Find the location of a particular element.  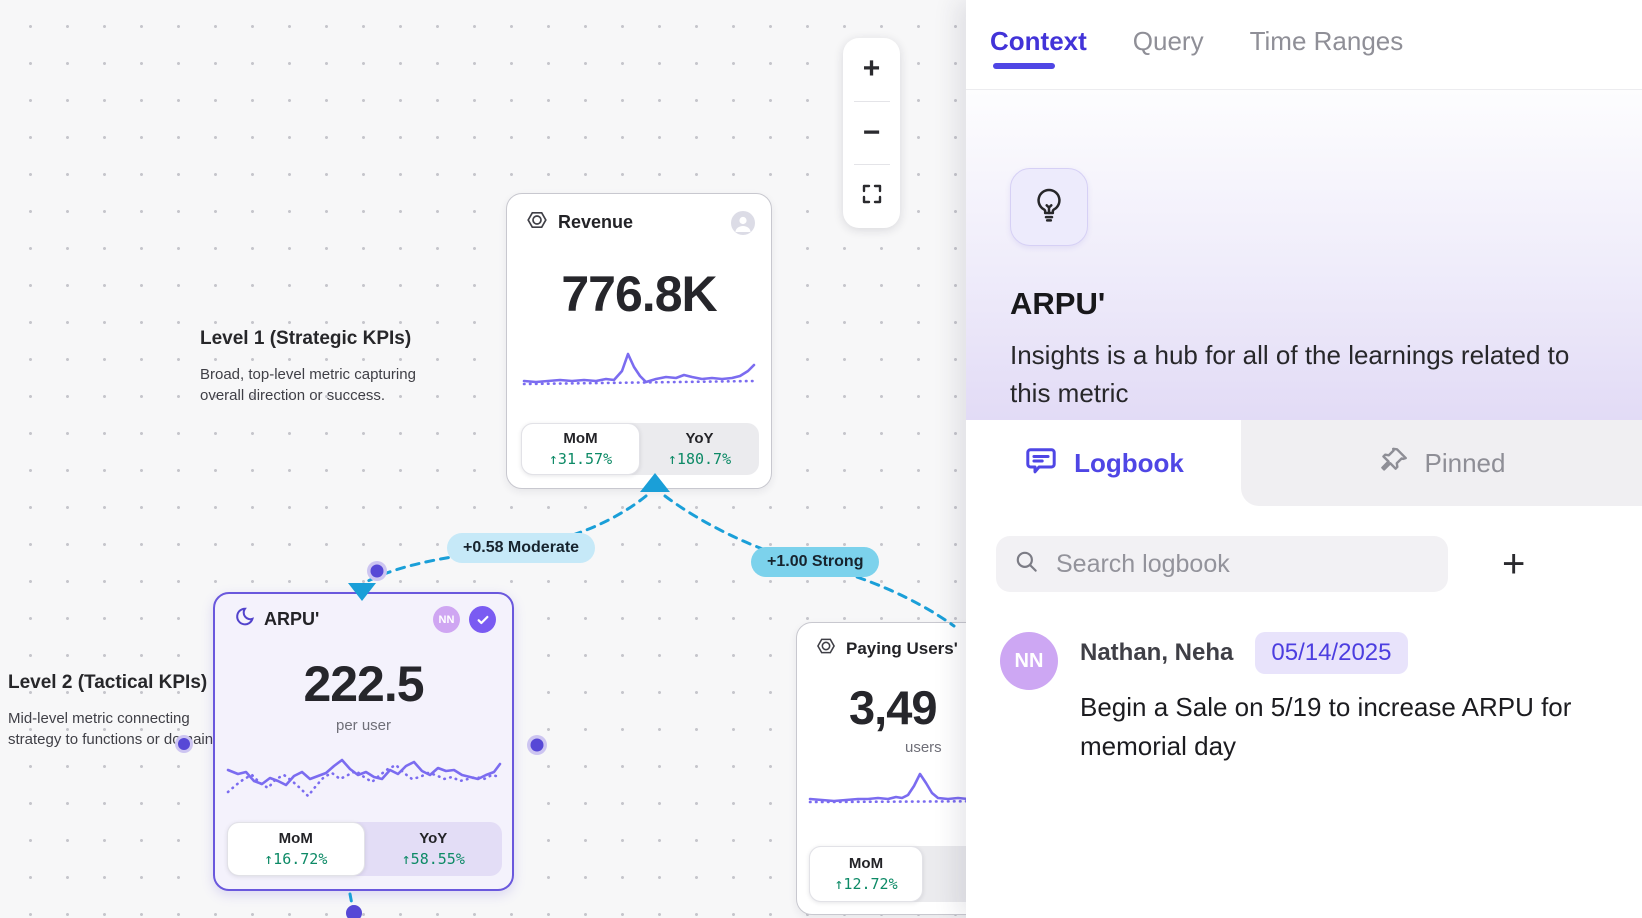

add-logbook-entry-button: + is located at coordinates (1514, 564).